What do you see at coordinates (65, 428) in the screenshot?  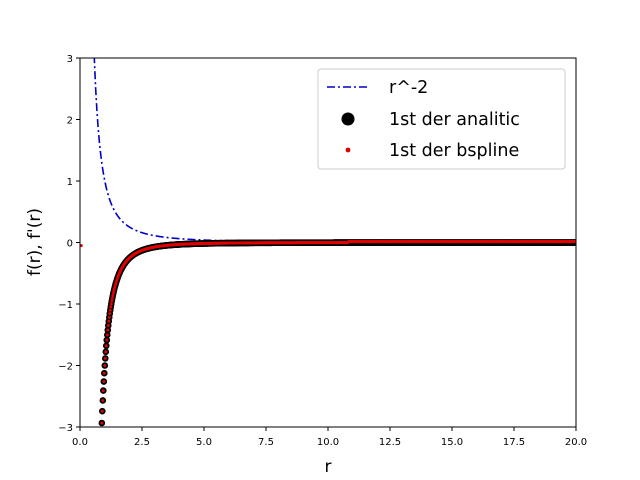 I see `y-tick-label: −3` at bounding box center [65, 428].